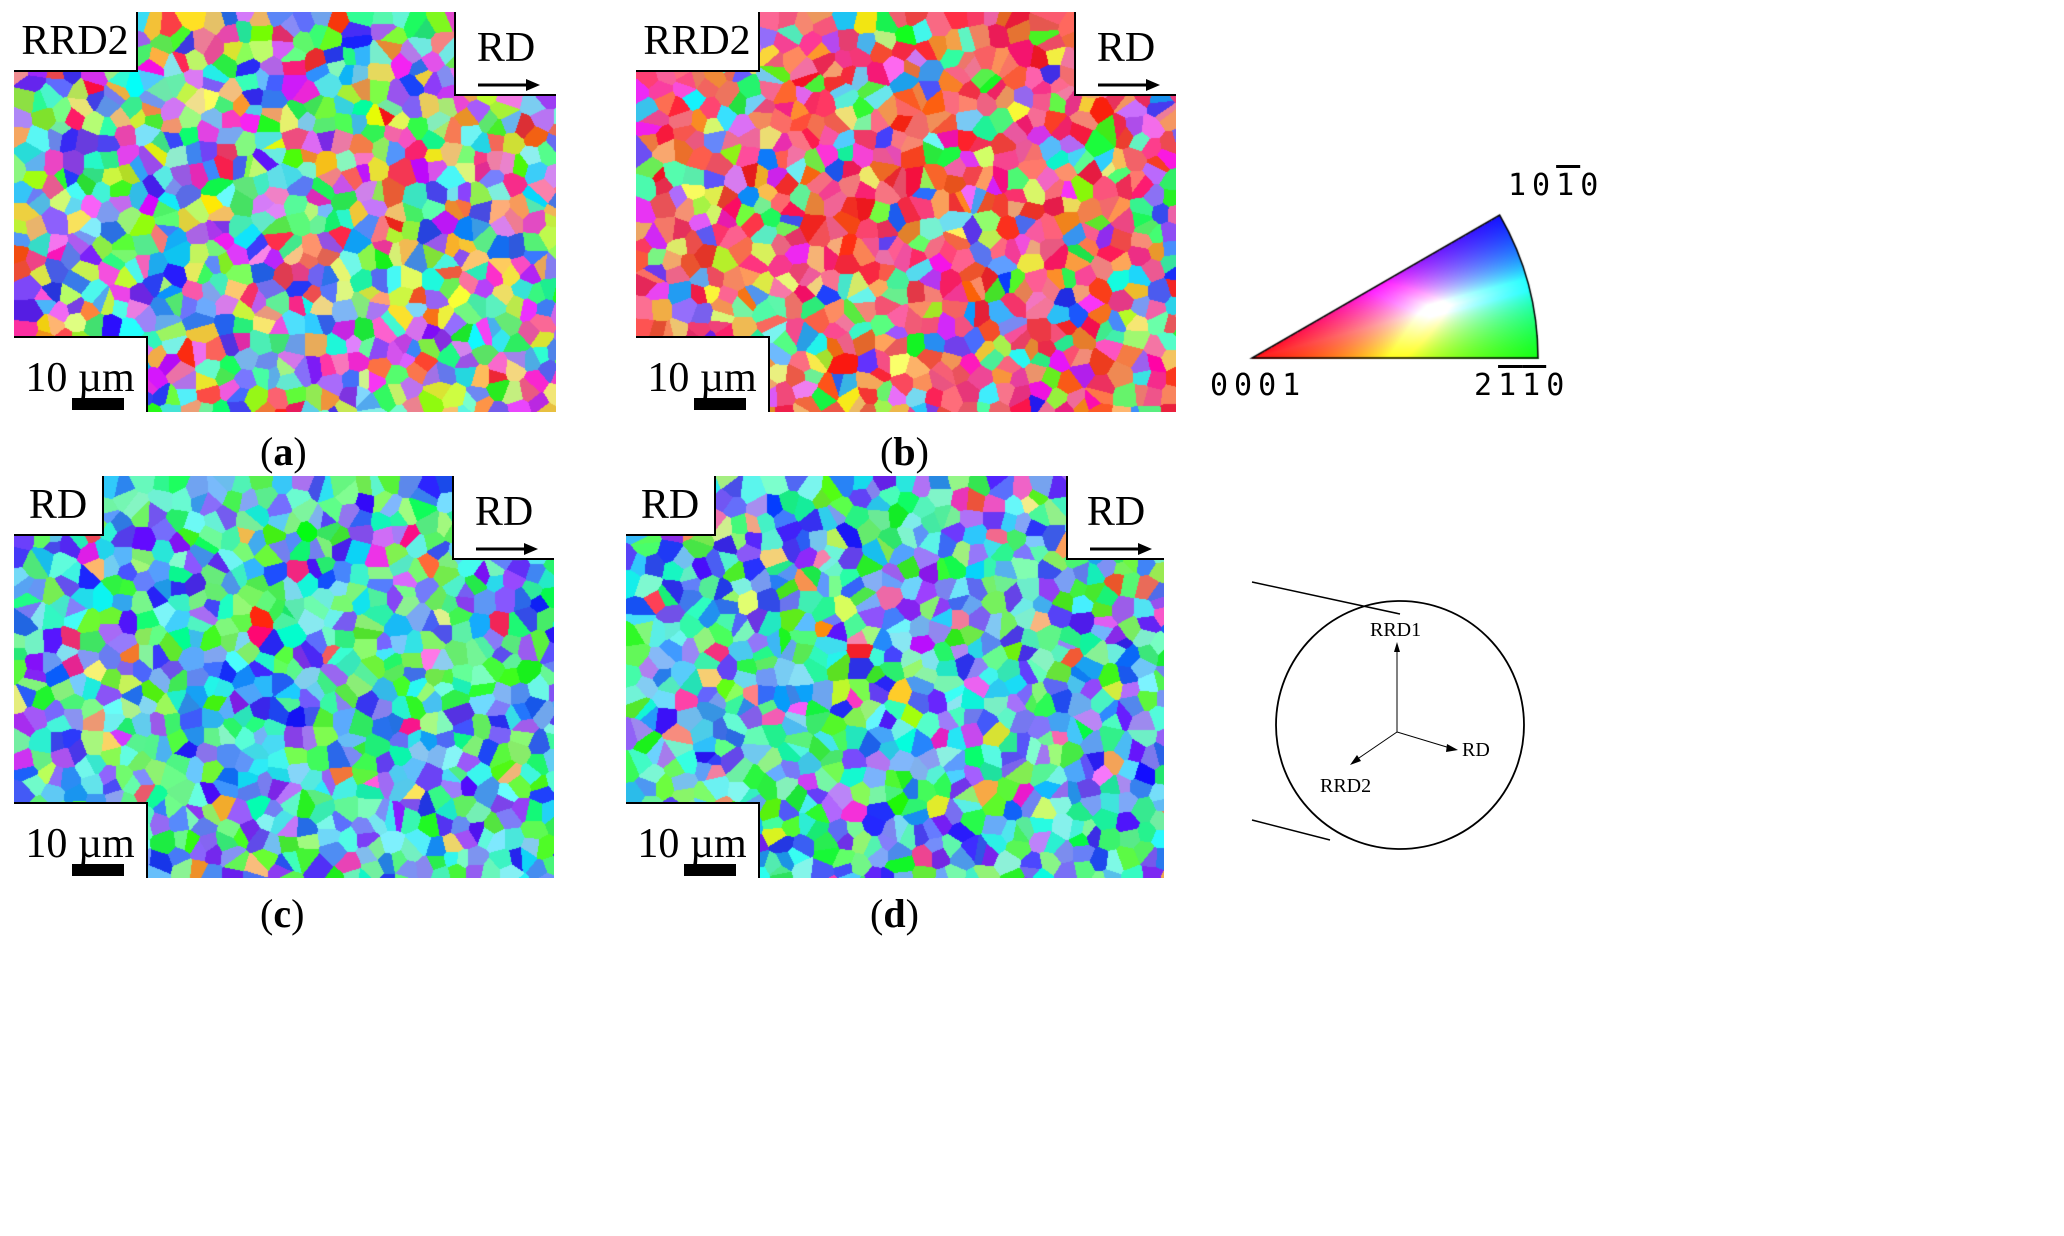 This screenshot has height=1236, width=2064. I want to click on caption-b: (b), so click(904, 451).